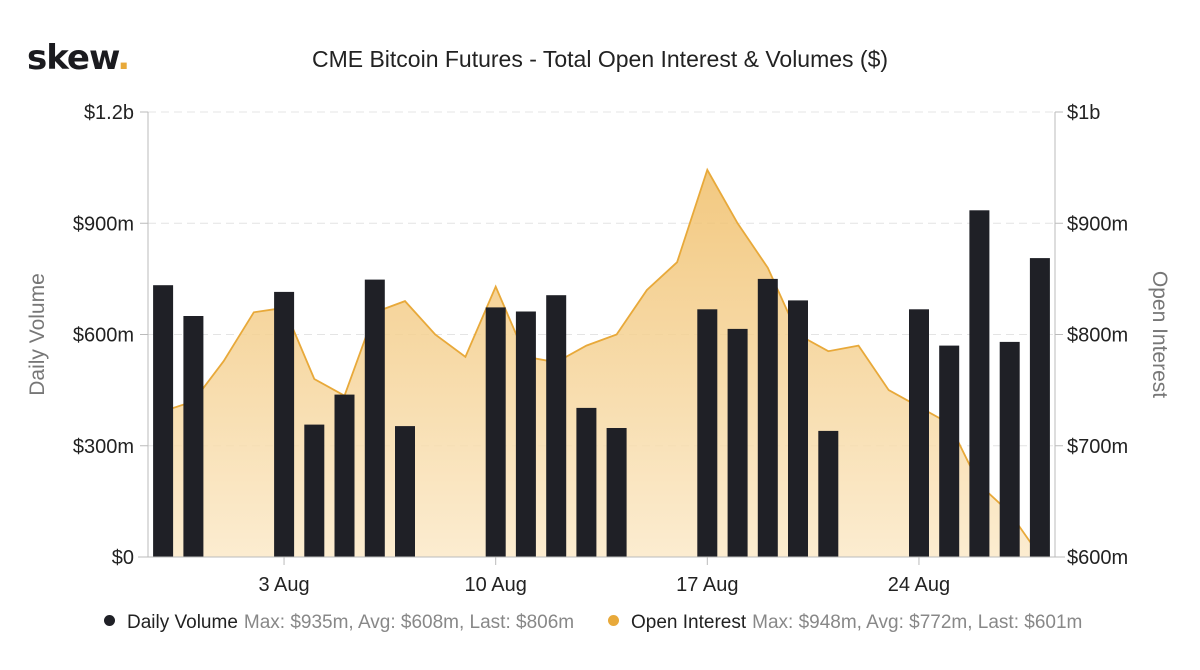 This screenshot has height=670, width=1200. Describe the element at coordinates (123, 558) in the screenshot. I see `left-tick-label: $0` at that location.